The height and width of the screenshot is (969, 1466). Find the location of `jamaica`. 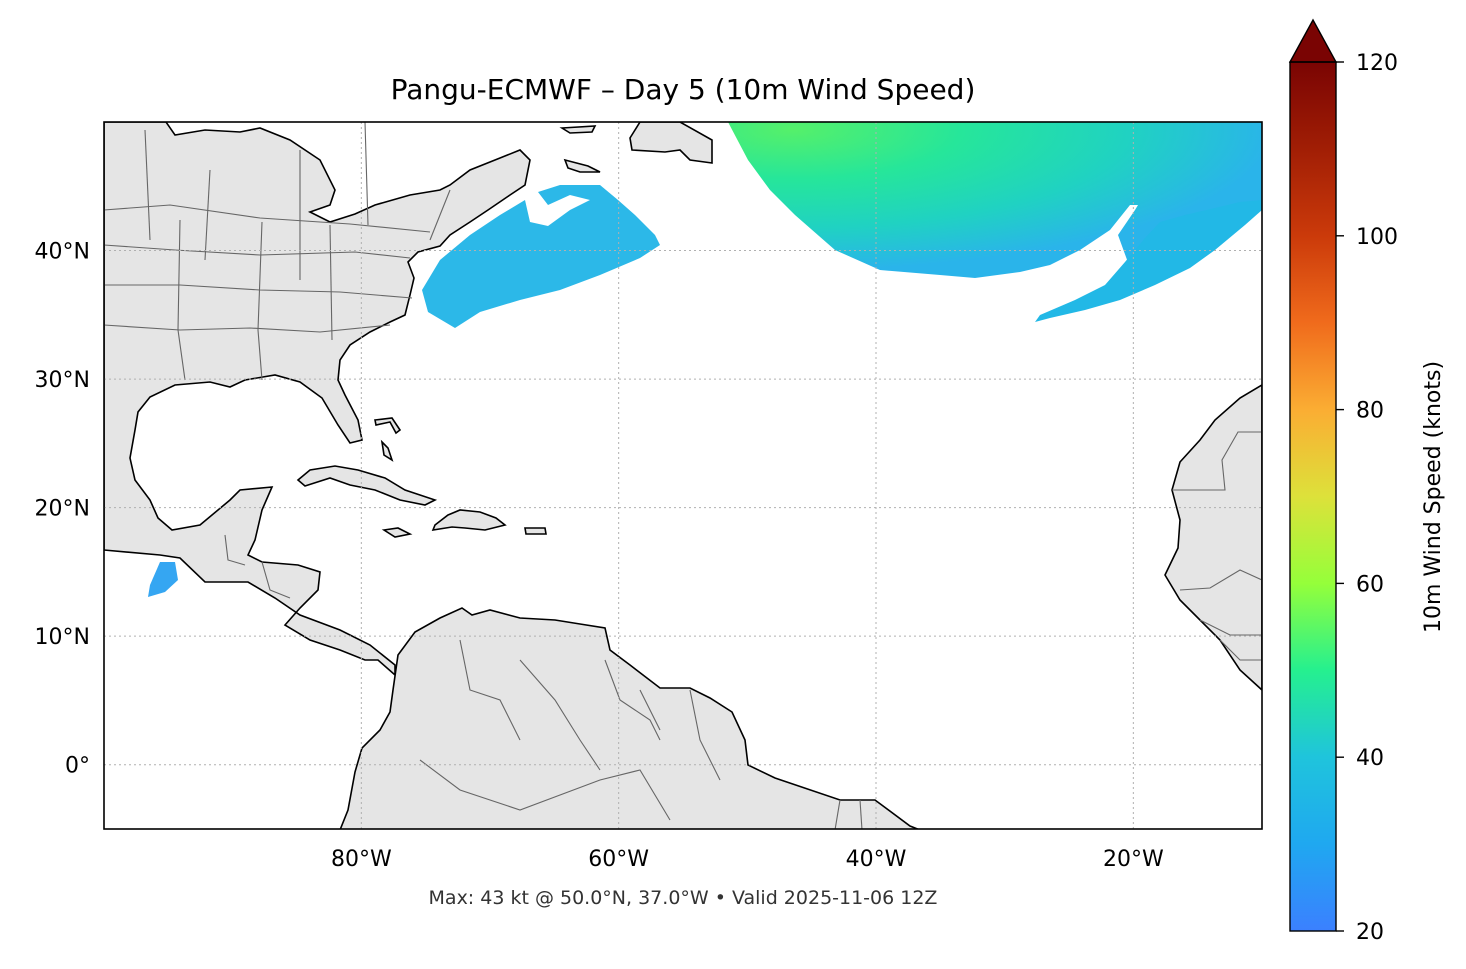

jamaica is located at coordinates (397, 532).